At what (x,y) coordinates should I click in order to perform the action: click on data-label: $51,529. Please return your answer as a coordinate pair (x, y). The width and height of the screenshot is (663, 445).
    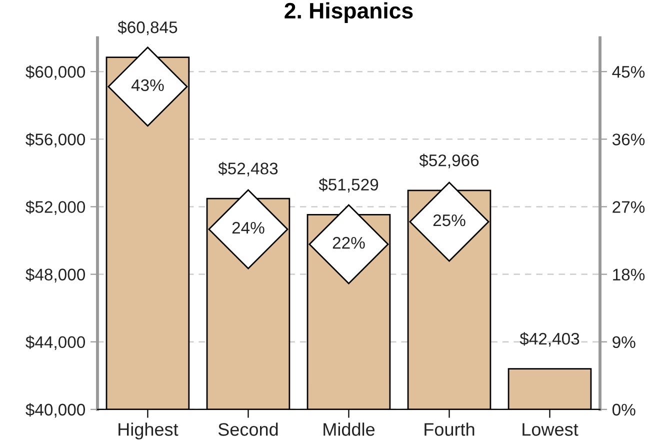
    Looking at the image, I should click on (348, 185).